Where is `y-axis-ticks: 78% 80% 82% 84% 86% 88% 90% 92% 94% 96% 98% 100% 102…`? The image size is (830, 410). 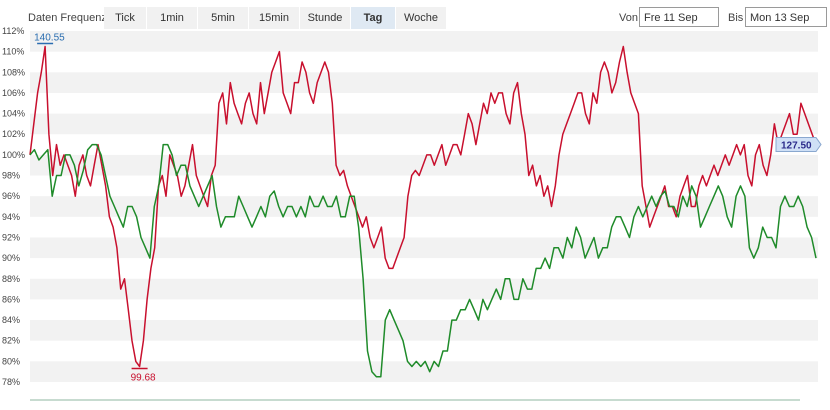 y-axis-ticks: 78% 80% 82% 84% 86% 88% 90% 92% 94% 96% 98% 100% 102… is located at coordinates (13, 206).